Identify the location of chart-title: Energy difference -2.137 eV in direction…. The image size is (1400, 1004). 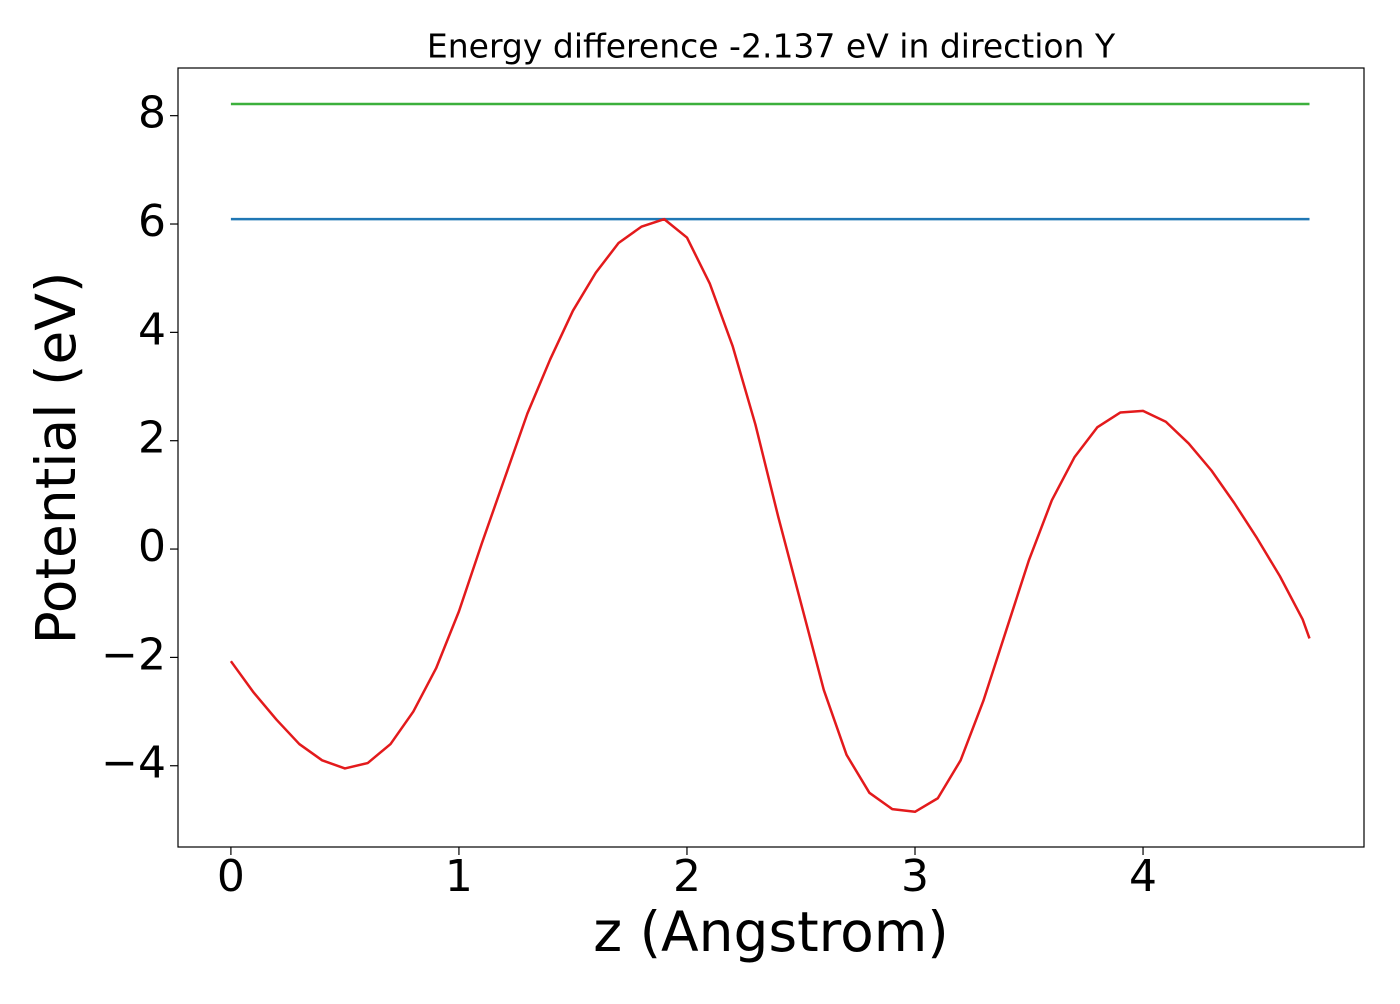
(771, 46).